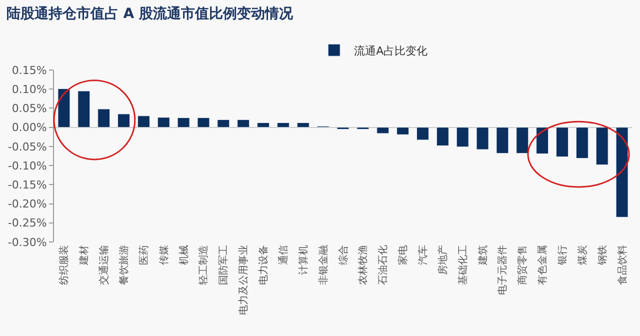 The image size is (640, 336). I want to click on x-tick-label: 通信, so click(283, 255).